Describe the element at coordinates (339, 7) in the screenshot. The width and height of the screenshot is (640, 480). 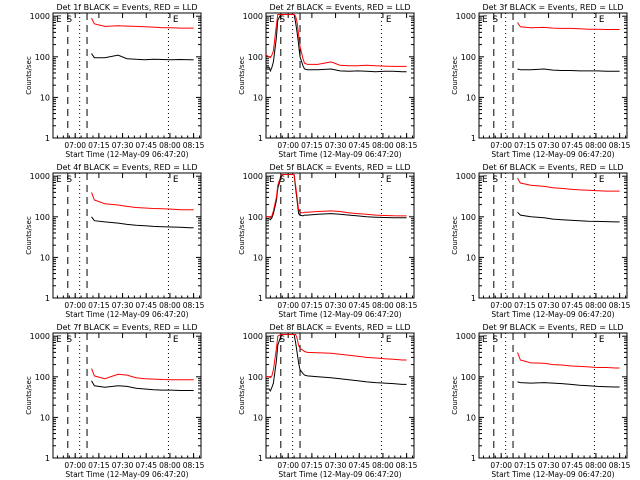
I see `panel-title: Det 2f BLACK = Events, RED = LLD` at that location.